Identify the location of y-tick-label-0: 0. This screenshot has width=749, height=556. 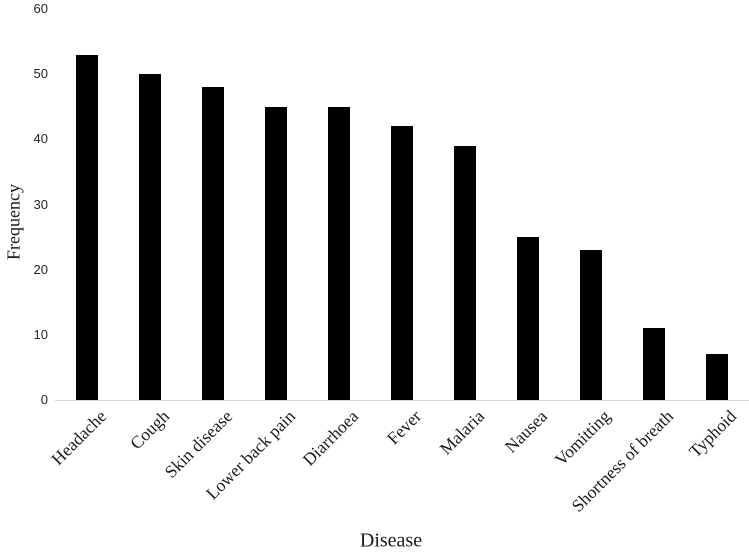
(44, 399).